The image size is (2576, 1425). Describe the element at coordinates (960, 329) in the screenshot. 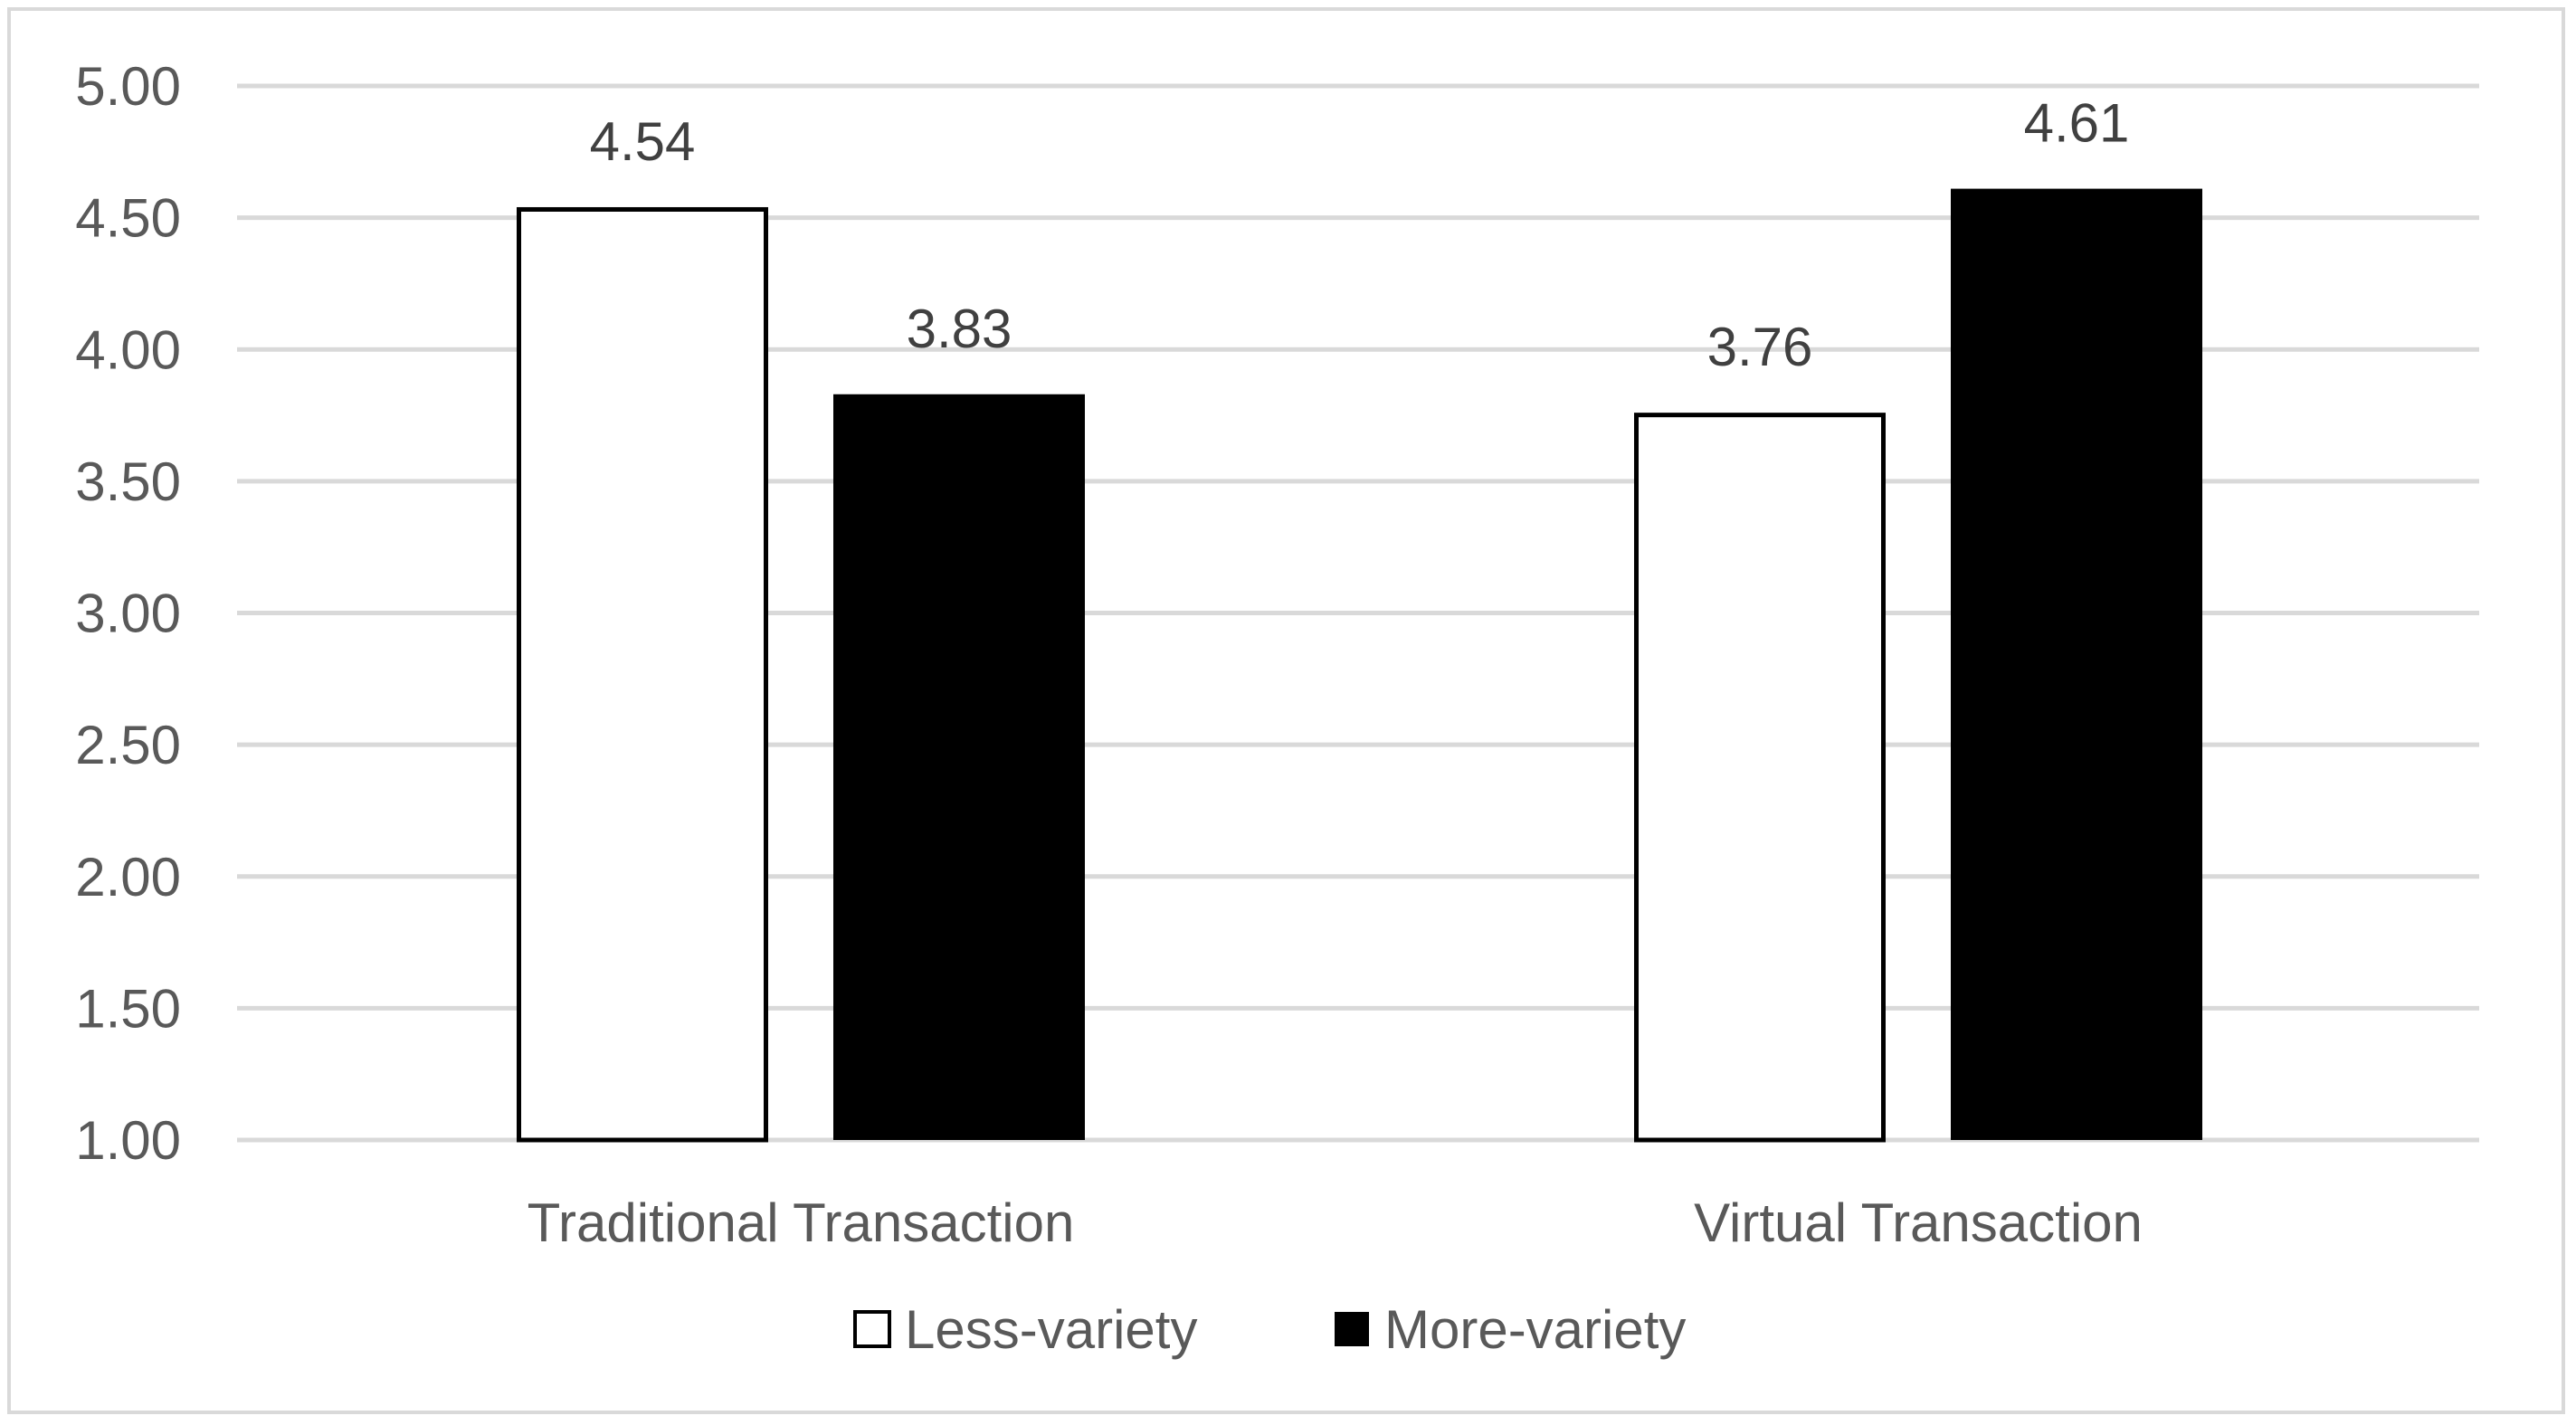

I see `data-label: 3.83` at that location.